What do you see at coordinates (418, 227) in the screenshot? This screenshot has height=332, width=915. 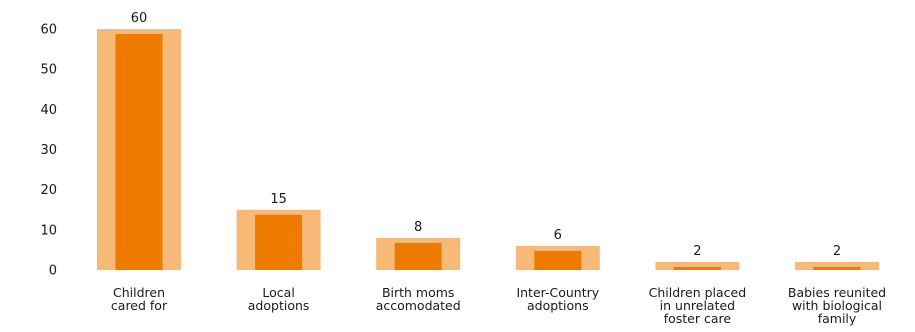 I see `data-label: 8` at bounding box center [418, 227].